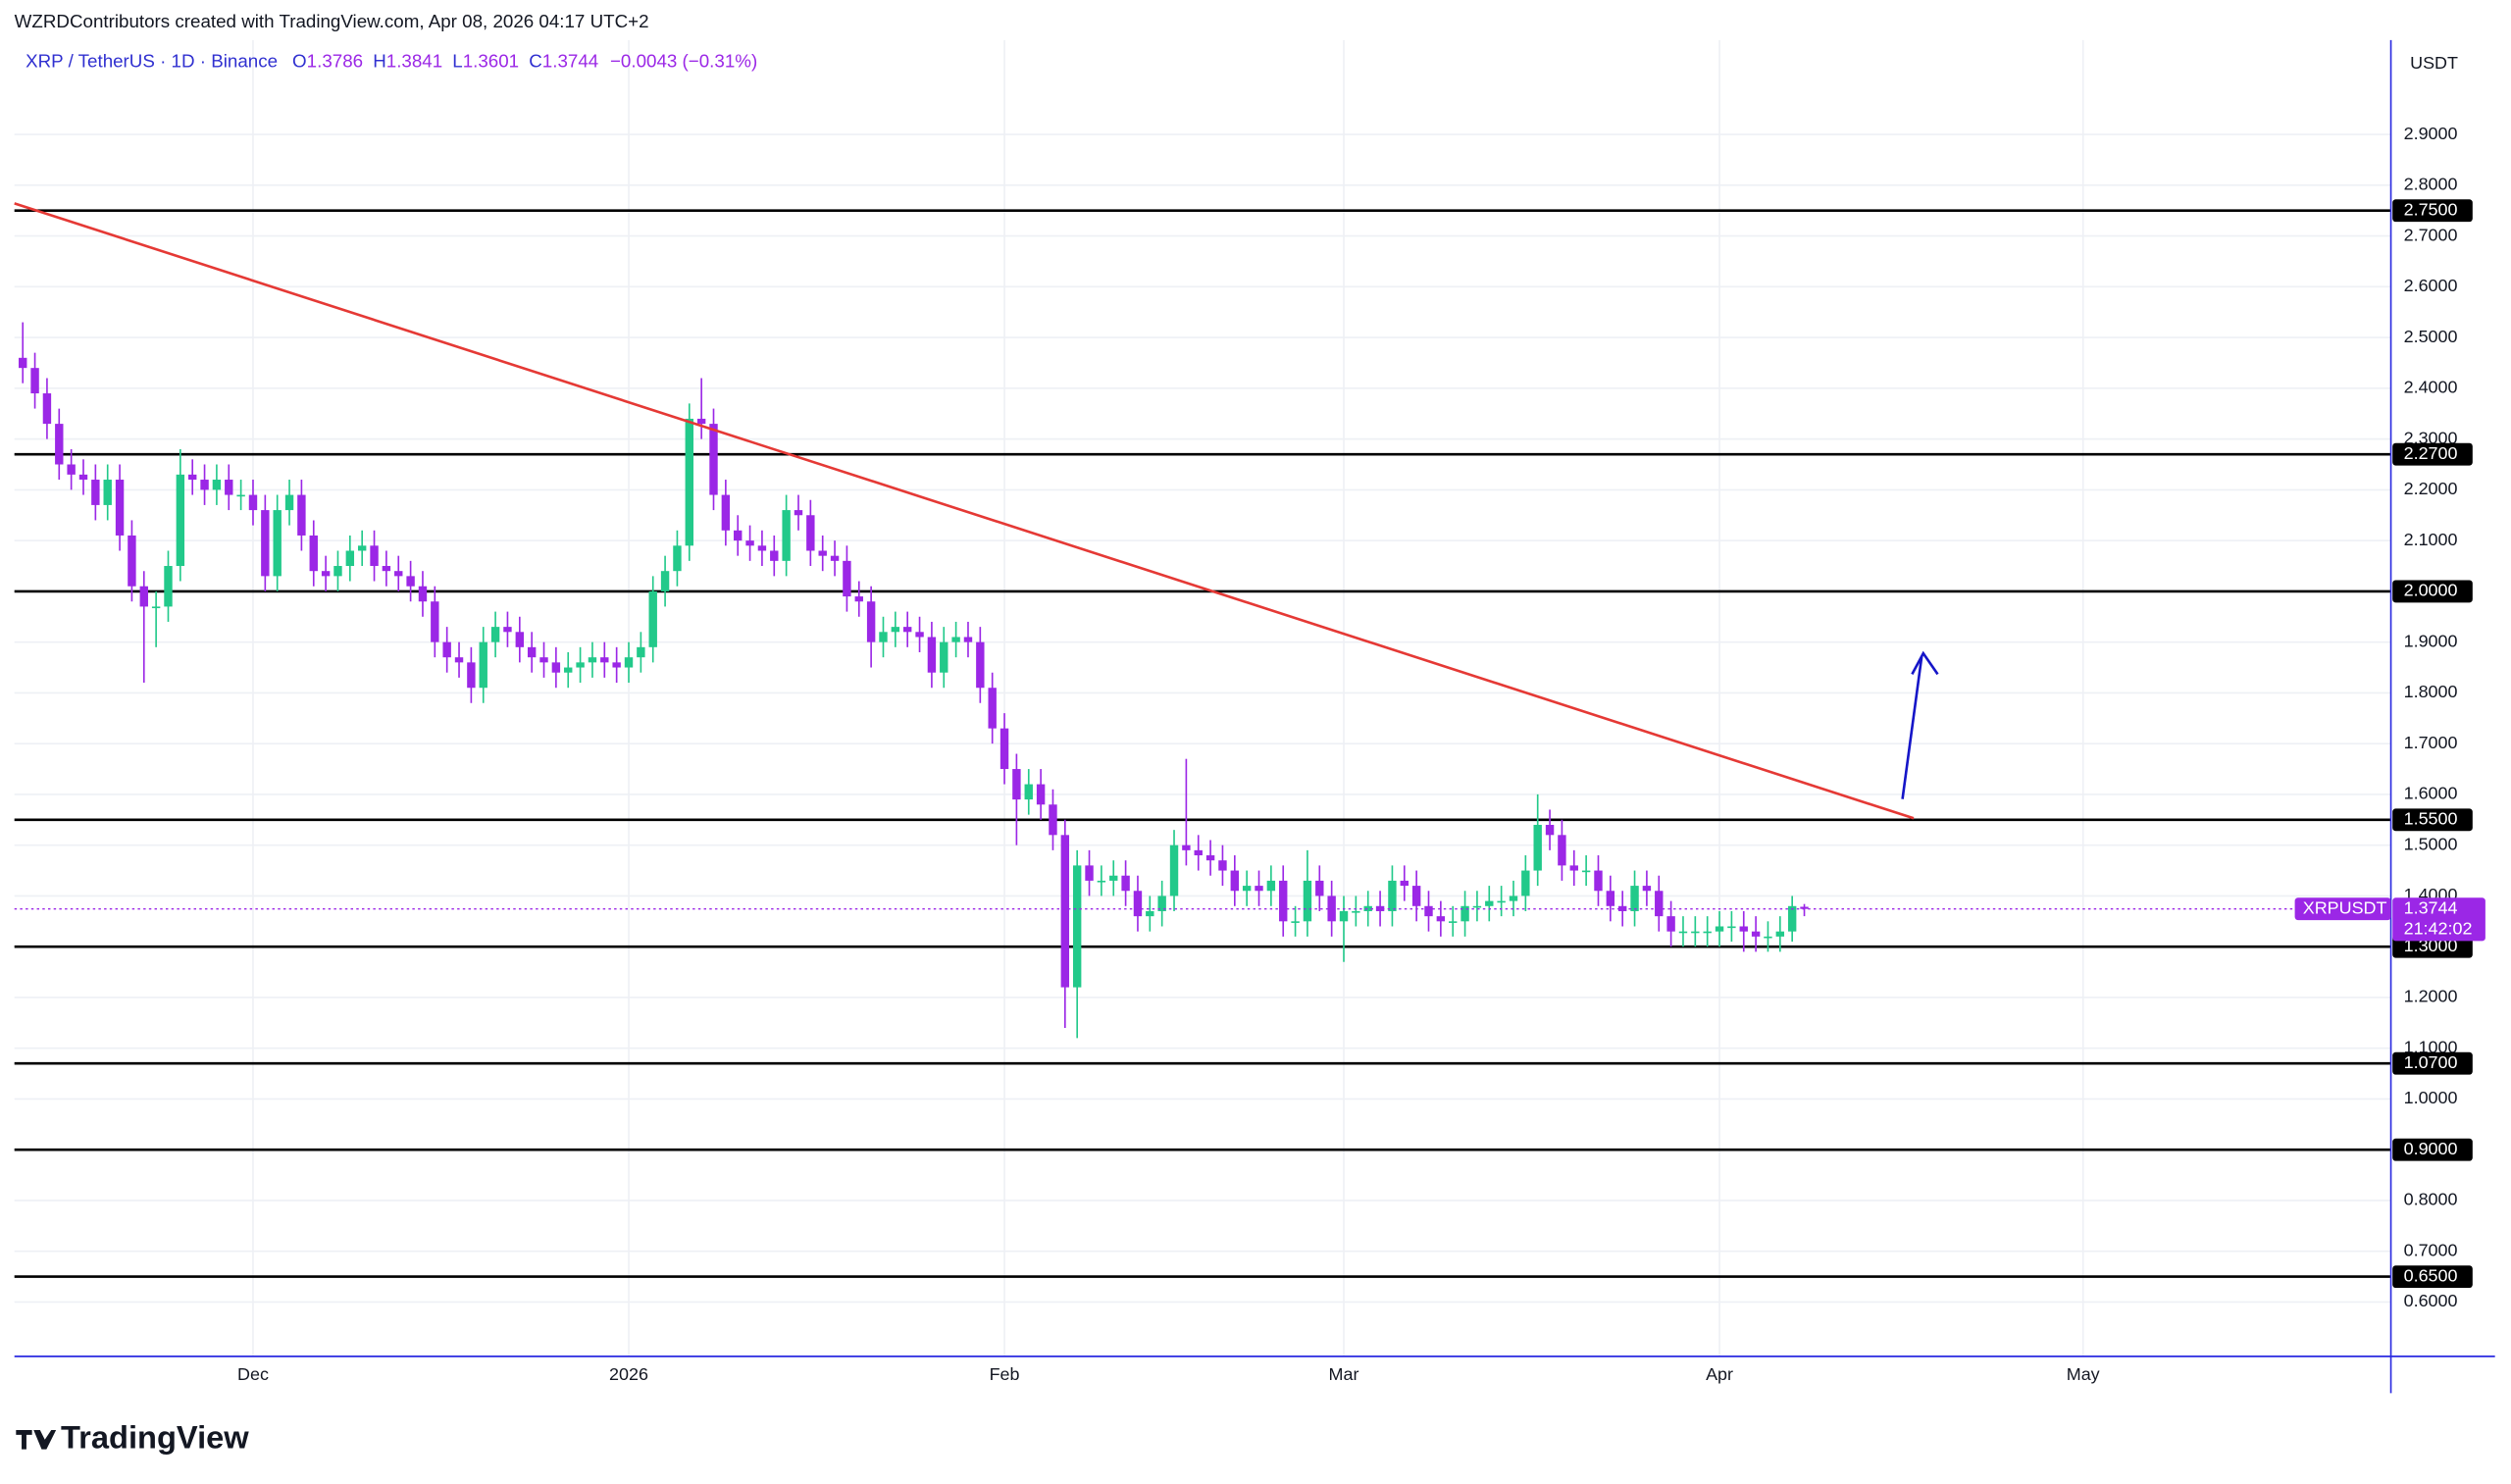  I want to click on logo-mark, so click(36, 1440).